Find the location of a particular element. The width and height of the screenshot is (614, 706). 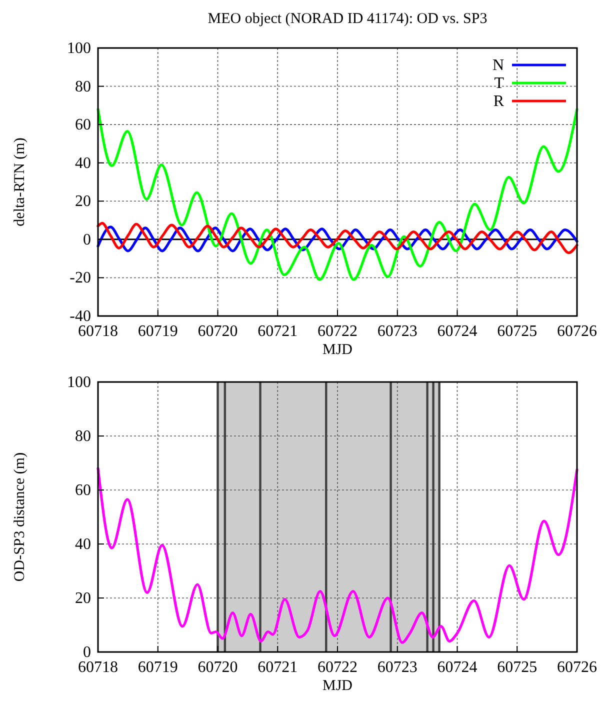

legend-label: N is located at coordinates (498, 65).